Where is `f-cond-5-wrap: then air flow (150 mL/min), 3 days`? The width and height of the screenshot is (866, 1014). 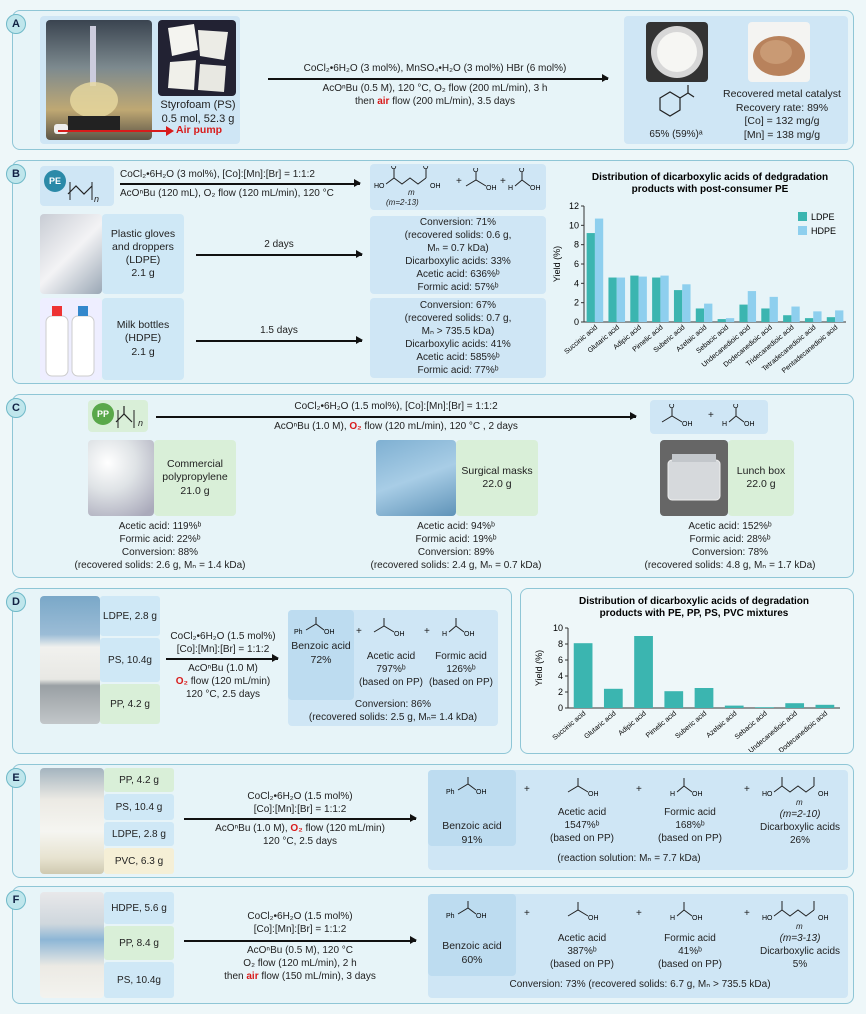 f-cond-5-wrap: then air flow (150 mL/min), 3 days is located at coordinates (300, 976).